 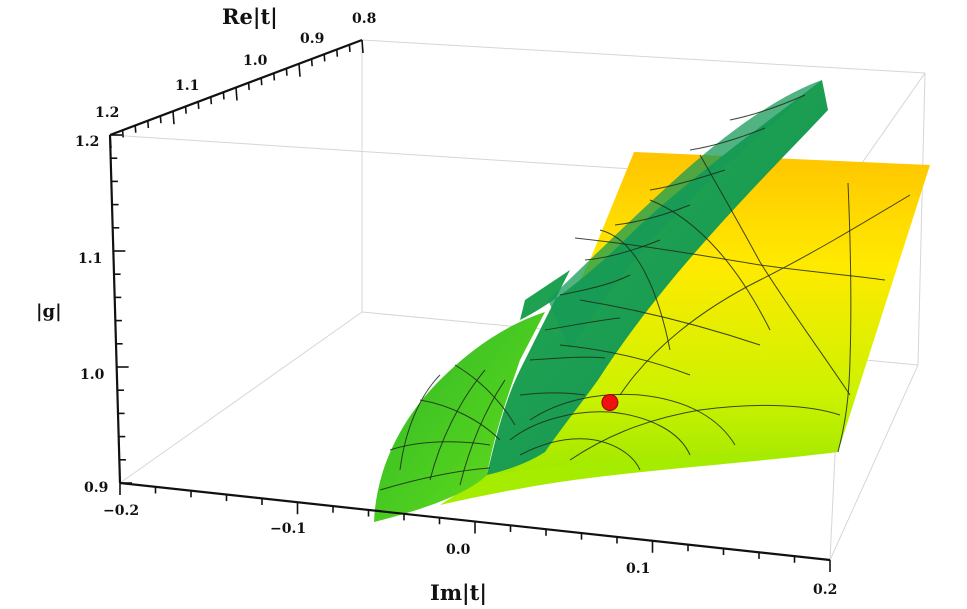 I want to click on g-tick-label: 1.2, so click(x=87, y=142).